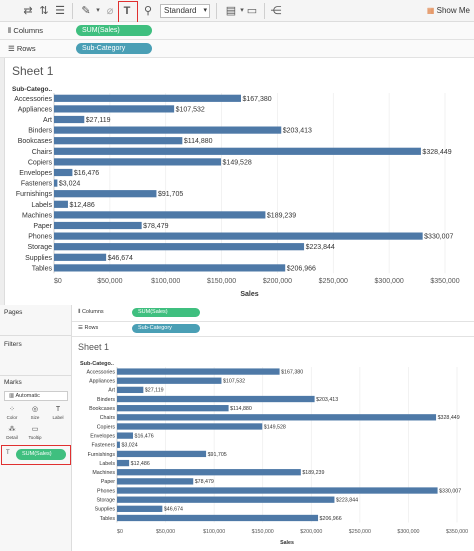  What do you see at coordinates (129, 446) in the screenshot?
I see `bottom-data-label: $3,024` at bounding box center [129, 446].